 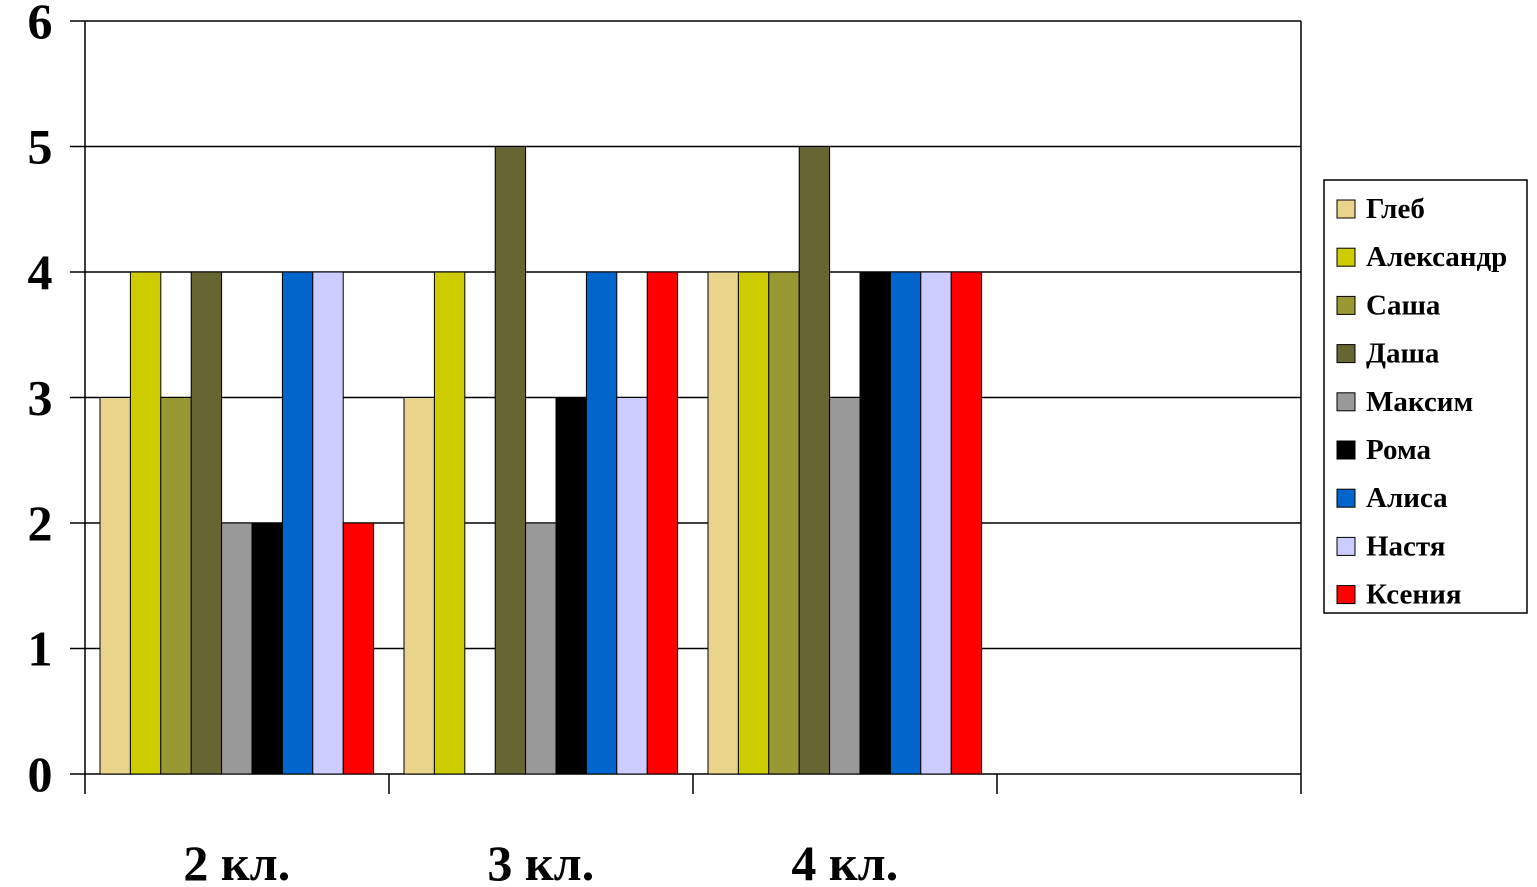 What do you see at coordinates (40, 24) in the screenshot?
I see `y-tick-label: 6` at bounding box center [40, 24].